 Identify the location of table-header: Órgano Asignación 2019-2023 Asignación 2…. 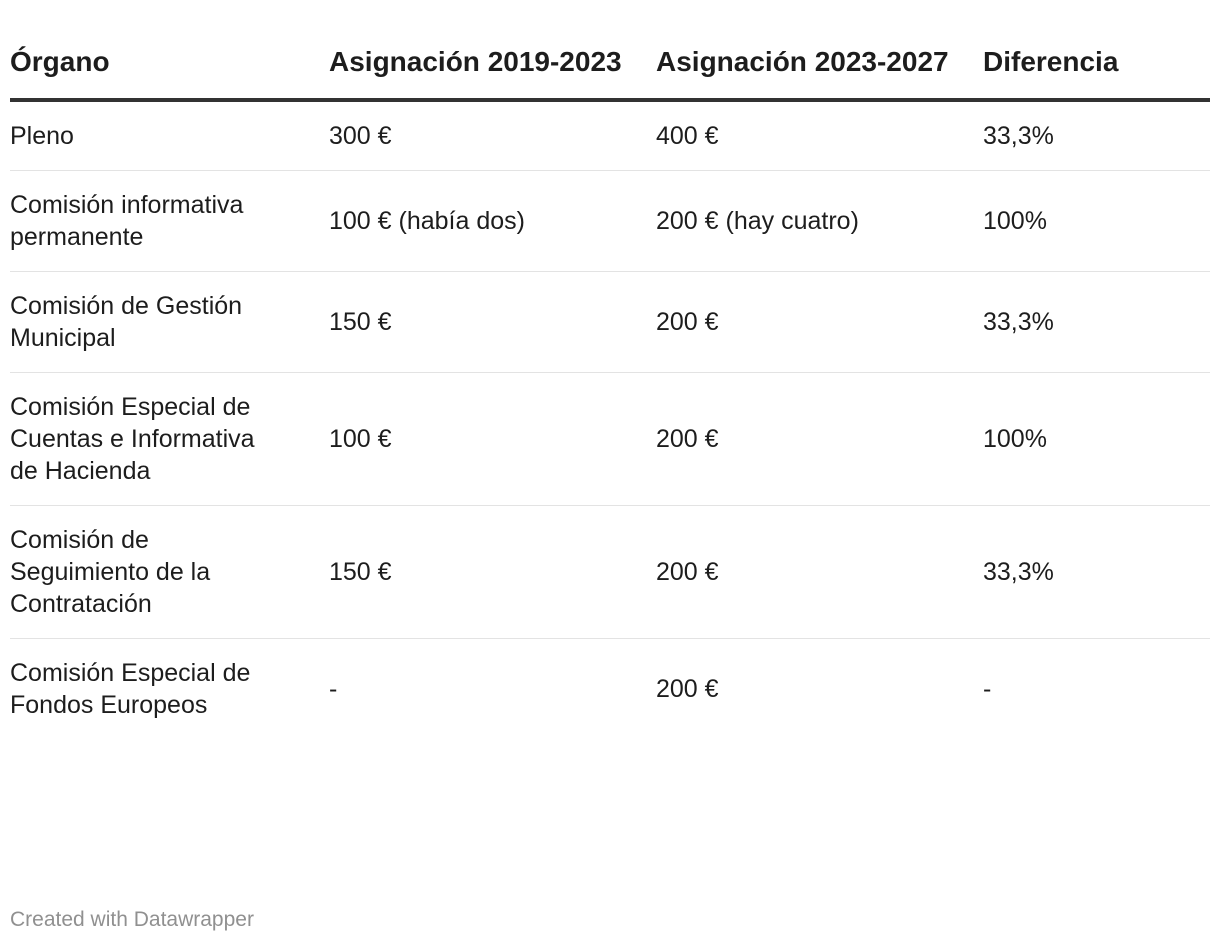
(610, 51).